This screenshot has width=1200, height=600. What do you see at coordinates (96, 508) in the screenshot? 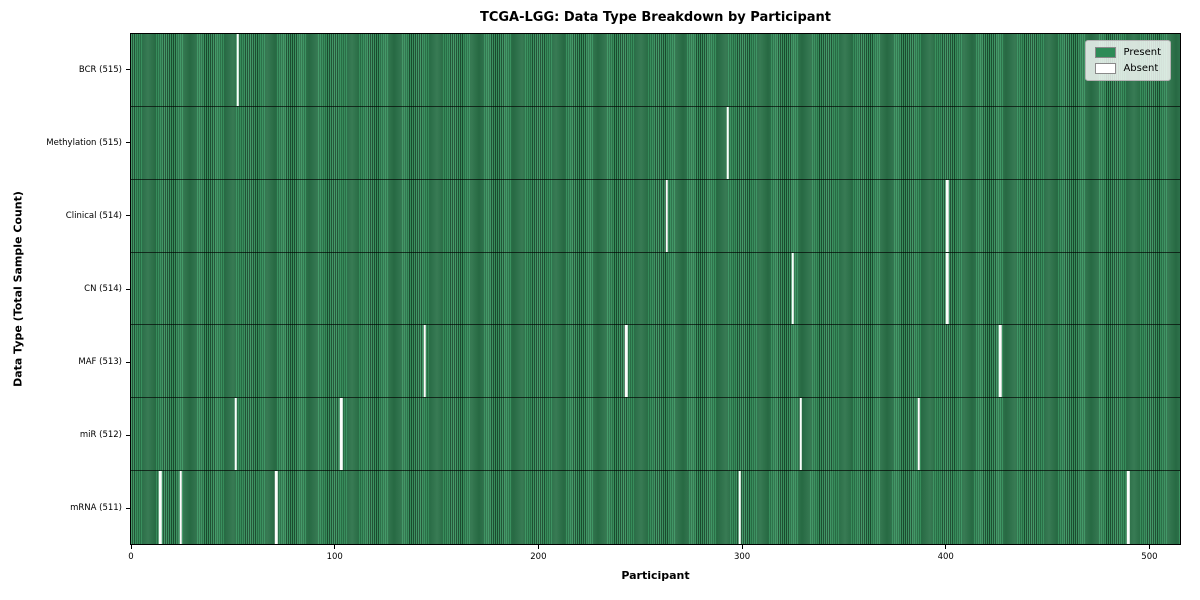
I see `y-tick-label: mRNA (511)` at bounding box center [96, 508].